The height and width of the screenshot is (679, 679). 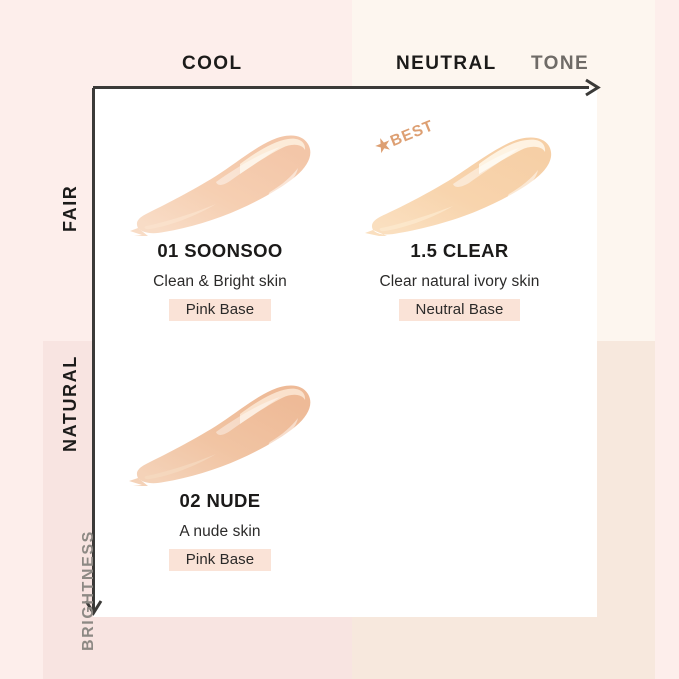 What do you see at coordinates (93, 608) in the screenshot?
I see `brightness-axis-arrow-icon` at bounding box center [93, 608].